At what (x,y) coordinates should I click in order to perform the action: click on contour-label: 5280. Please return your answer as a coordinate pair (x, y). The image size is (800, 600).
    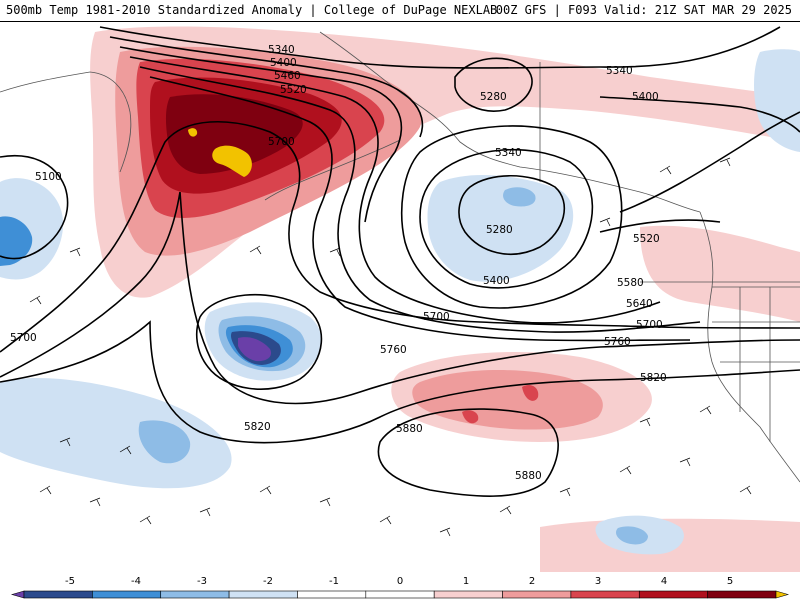
    Looking at the image, I should click on (493, 97).